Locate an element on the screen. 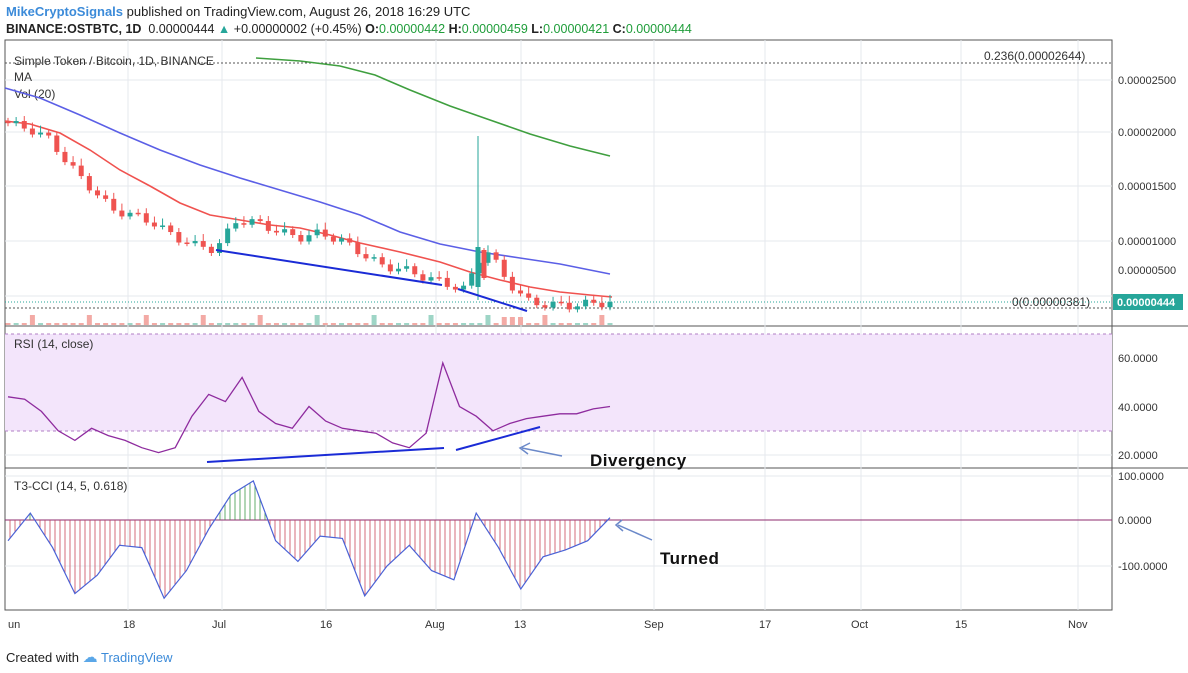 This screenshot has width=1188, height=673. cci-tick-100: 100.0000 is located at coordinates (1141, 477).